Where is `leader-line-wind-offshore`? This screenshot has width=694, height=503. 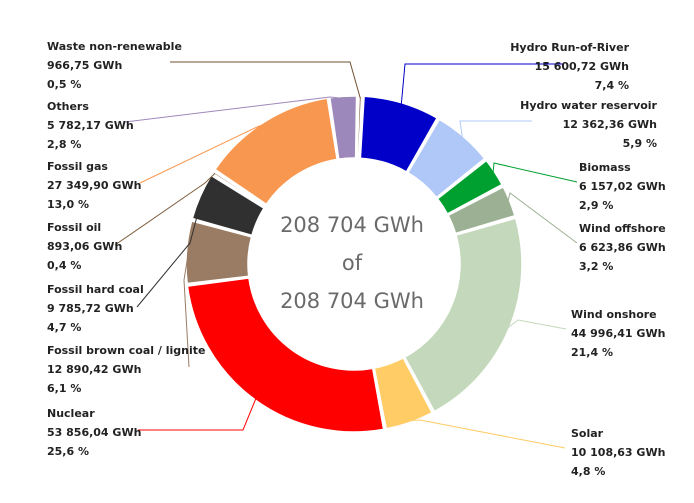 leader-line-wind-offshore is located at coordinates (542, 218).